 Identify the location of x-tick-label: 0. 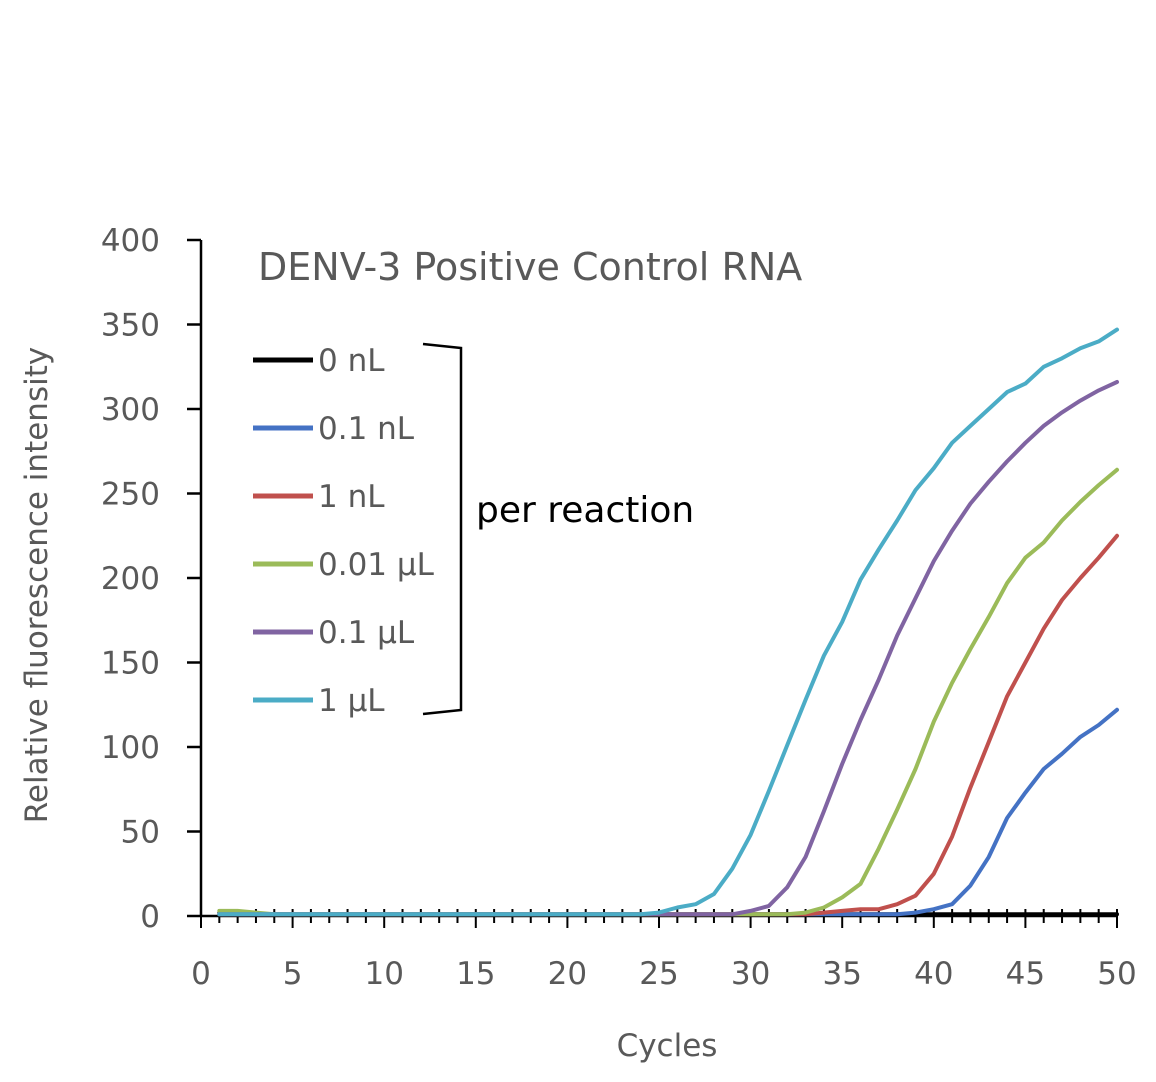
(201, 974).